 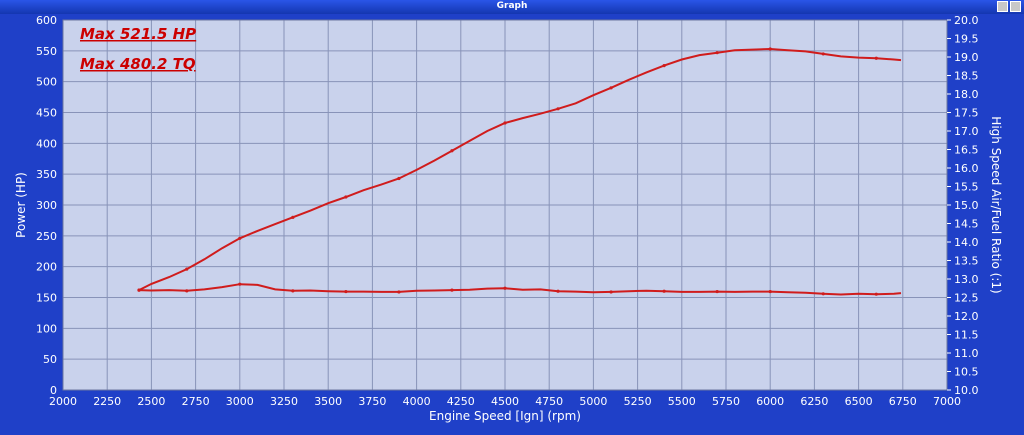 I want to click on x-tick-label: 2500, so click(x=151, y=401).